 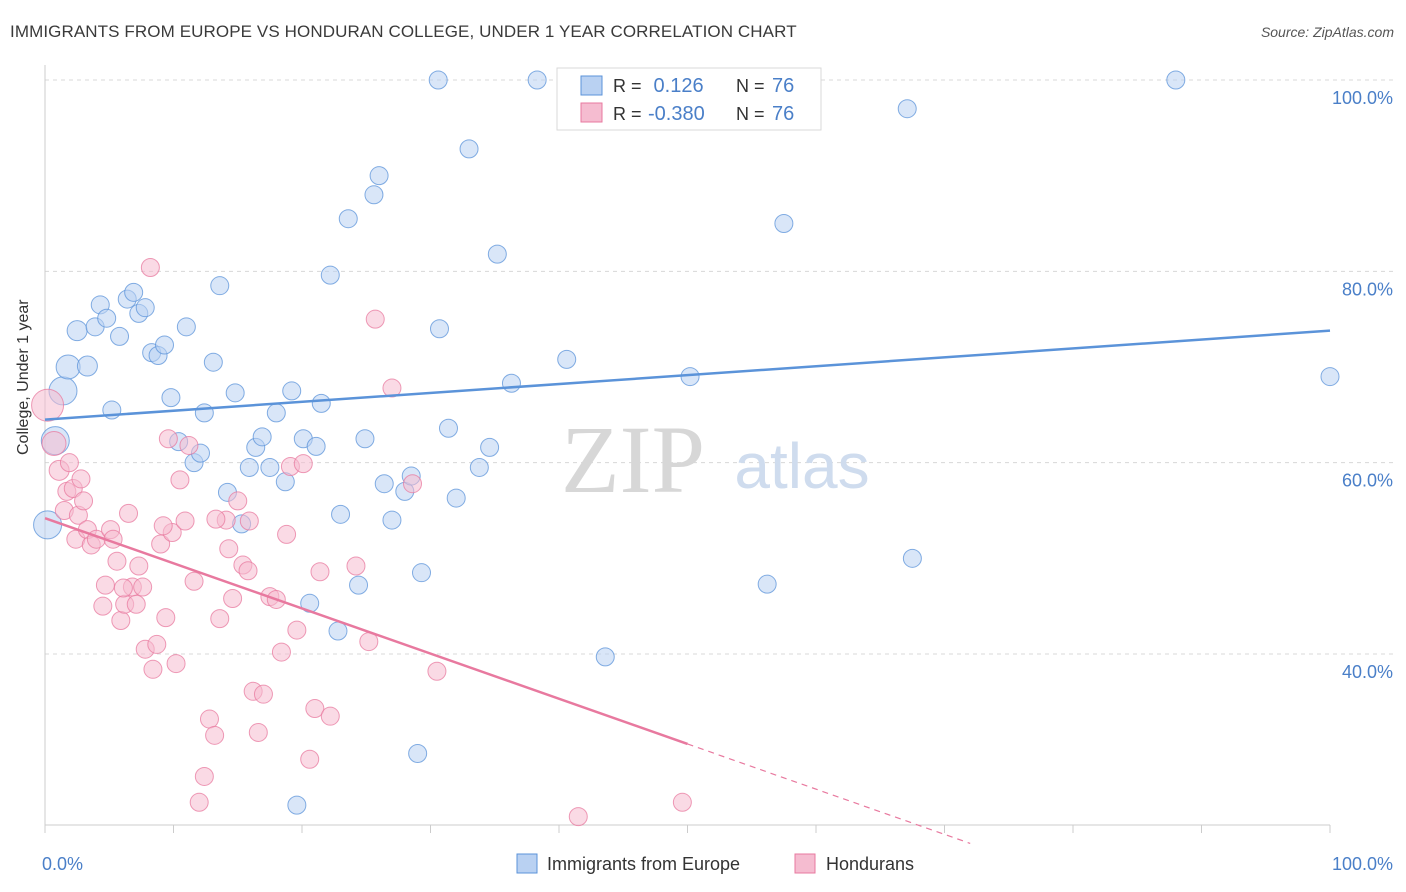 What do you see at coordinates (1367, 672) in the screenshot?
I see `y-tick-label: 40.0%` at bounding box center [1367, 672].